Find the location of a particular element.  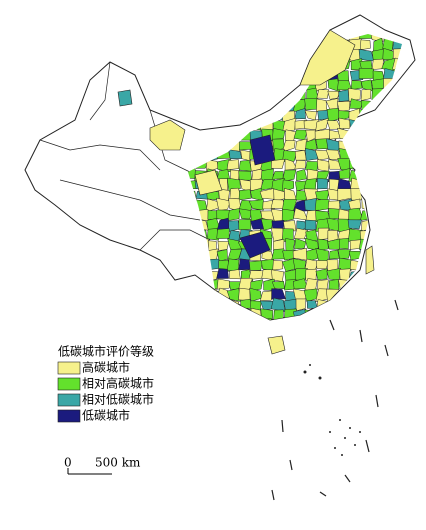

legend-label: 相对低碳城市 is located at coordinates (118, 399).